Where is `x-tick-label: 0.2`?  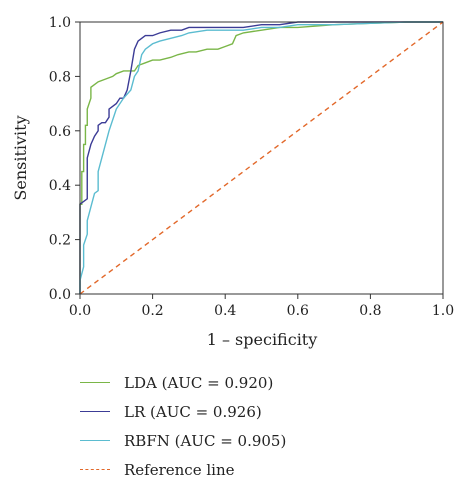 x-tick-label: 0.2 is located at coordinates (152, 311).